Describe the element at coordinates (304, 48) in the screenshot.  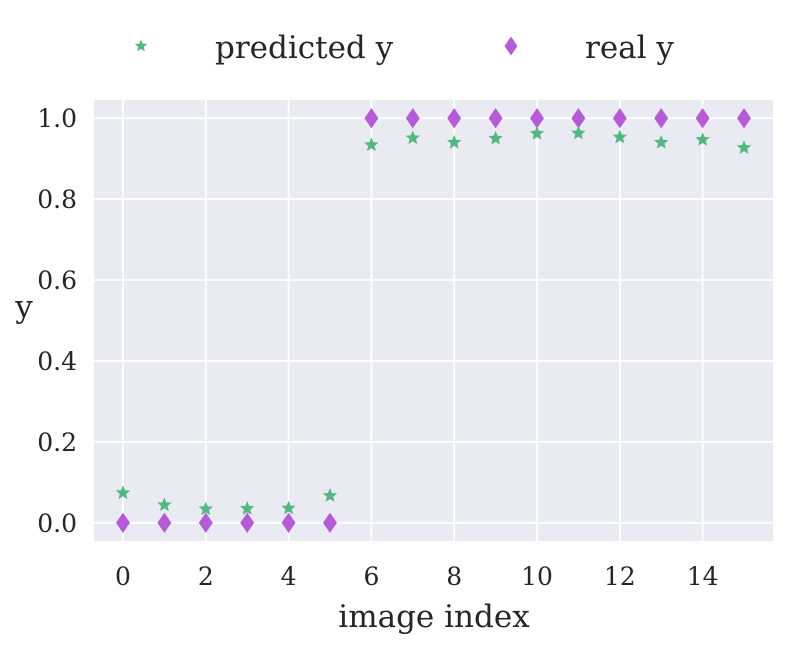
I see `legend-label-predicted-y: predicted y` at that location.